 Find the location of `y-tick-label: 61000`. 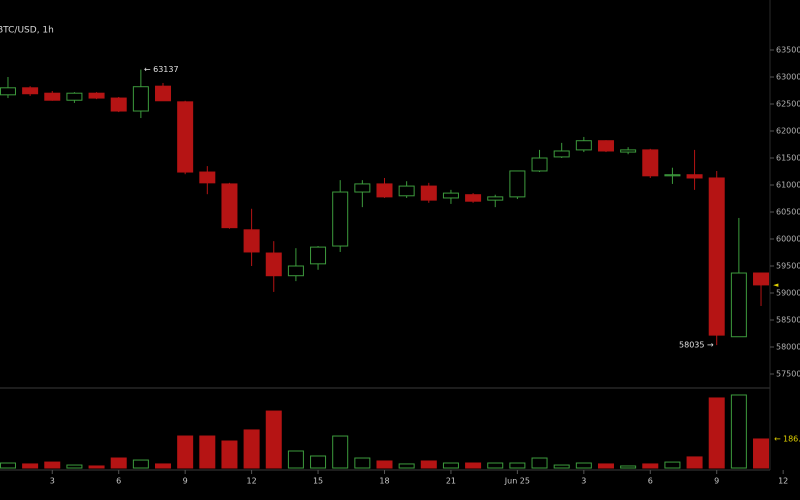

y-tick-label: 61000 is located at coordinates (788, 185).